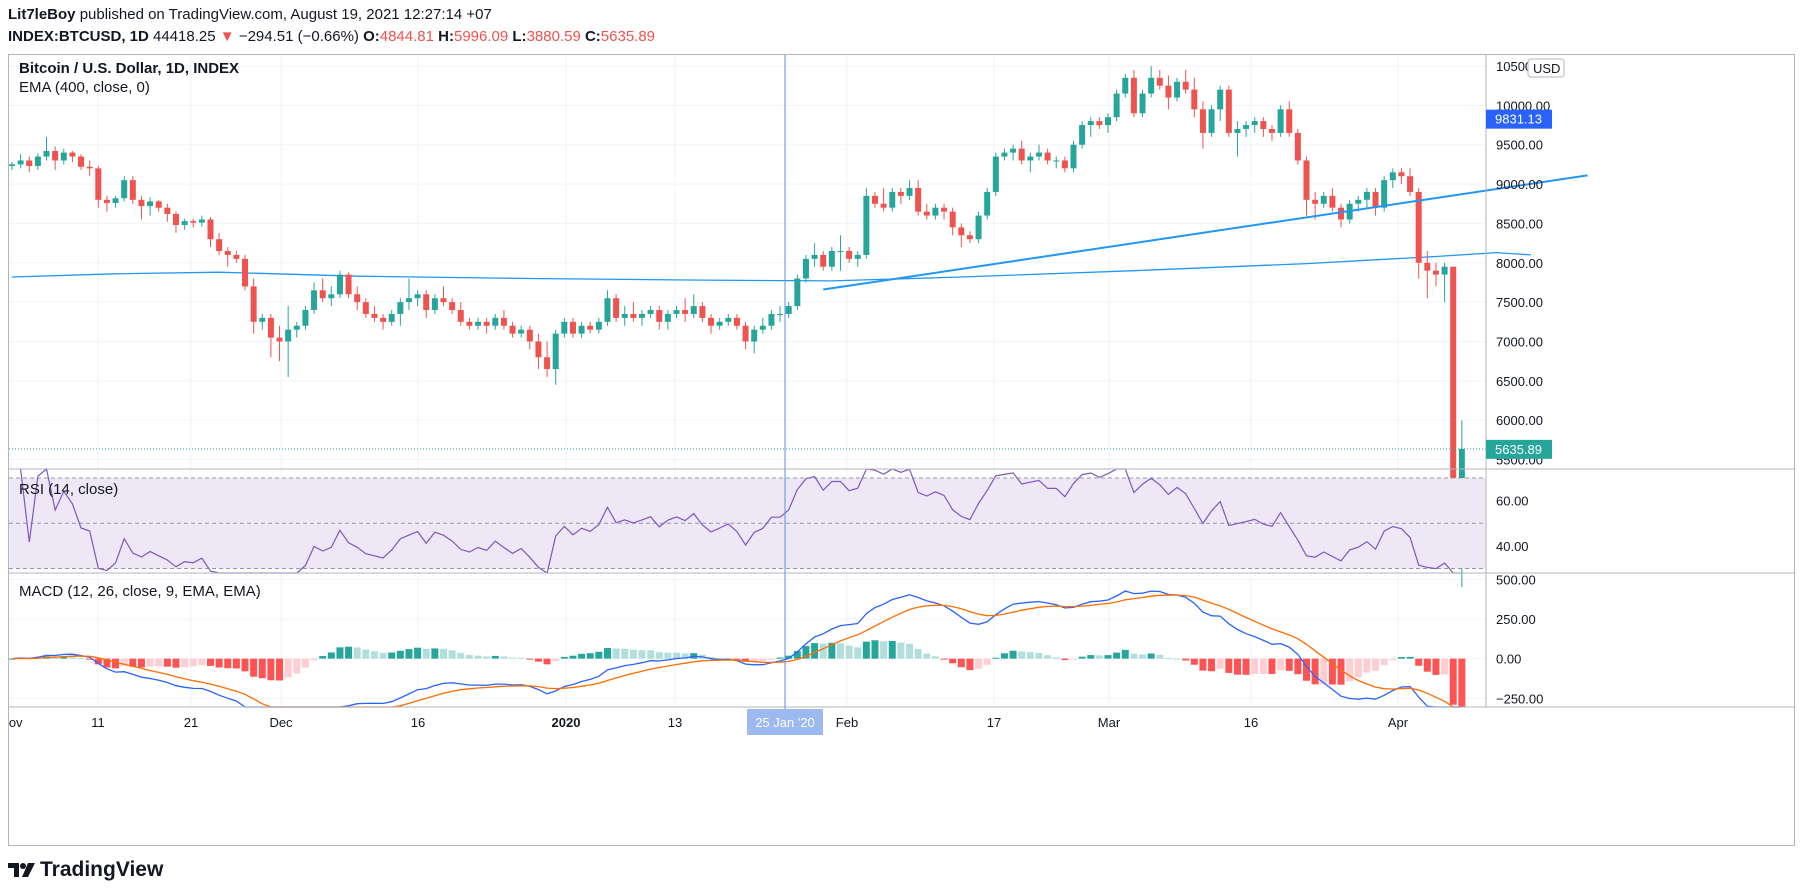 The image size is (1805, 894). What do you see at coordinates (1546, 68) in the screenshot?
I see `currency-badge: USD` at bounding box center [1546, 68].